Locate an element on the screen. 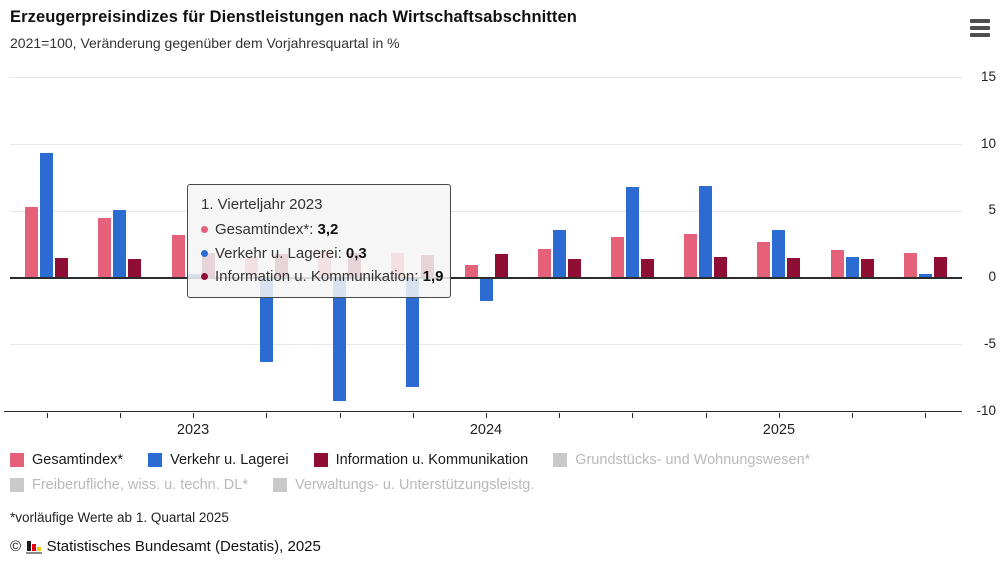 This screenshot has width=1000, height=565. bar-series1-q2 is located at coordinates (105, 247).